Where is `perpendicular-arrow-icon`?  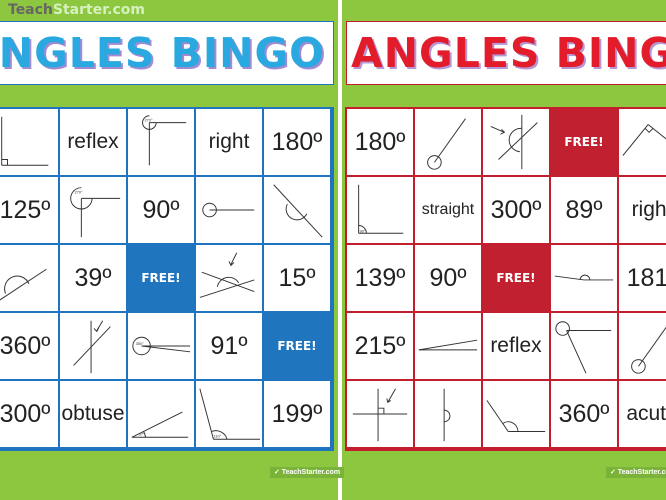 perpendicular-arrow-icon is located at coordinates (380, 415).